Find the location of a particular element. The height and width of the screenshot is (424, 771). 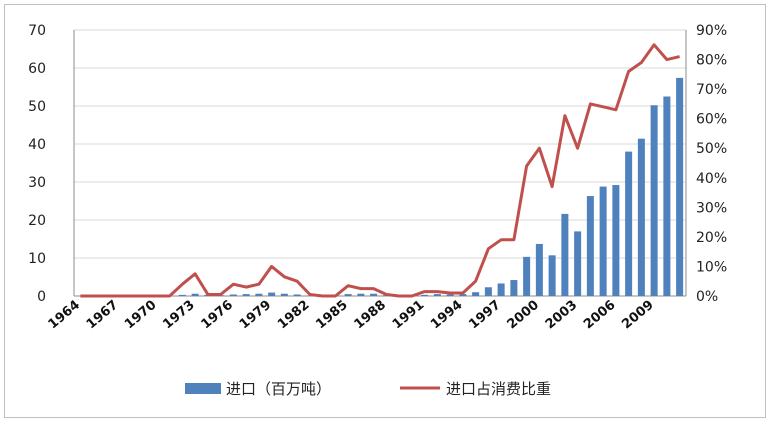

x-tick-label: 1991 is located at coordinates (408, 315).